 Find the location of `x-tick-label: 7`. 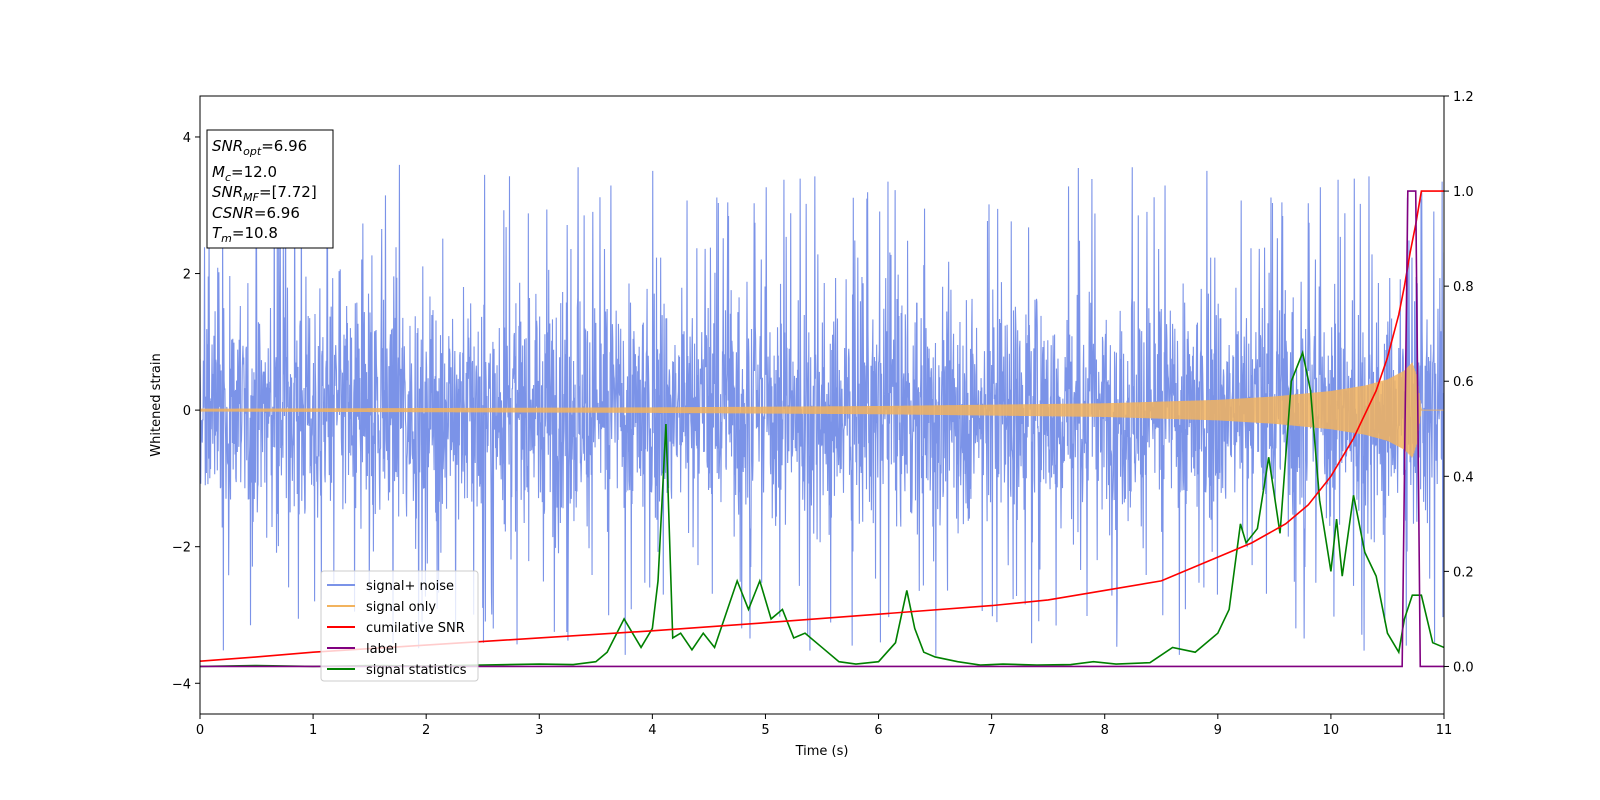

x-tick-label: 7 is located at coordinates (991, 730).